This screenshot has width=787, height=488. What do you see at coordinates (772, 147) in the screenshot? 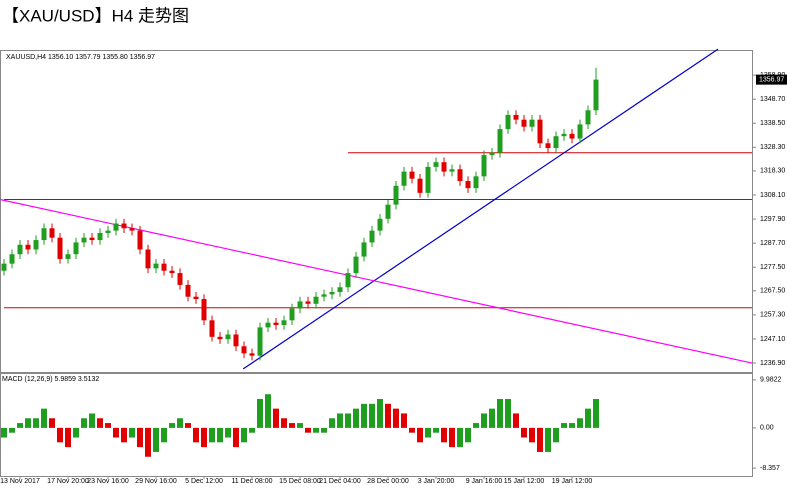
I see `y-tick-label: 1328.30` at bounding box center [772, 147].